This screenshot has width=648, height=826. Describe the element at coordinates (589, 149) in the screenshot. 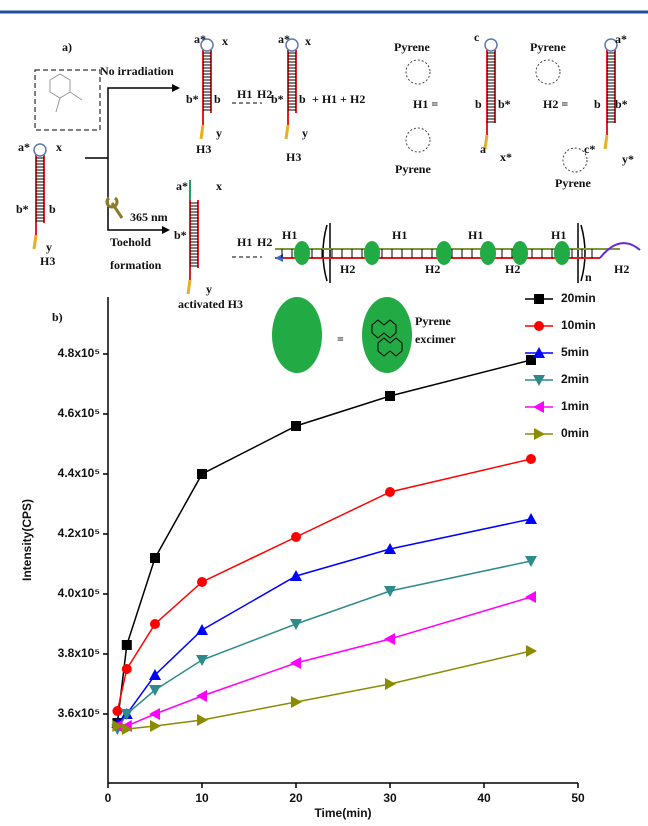

I see `schematic-label: c*` at that location.